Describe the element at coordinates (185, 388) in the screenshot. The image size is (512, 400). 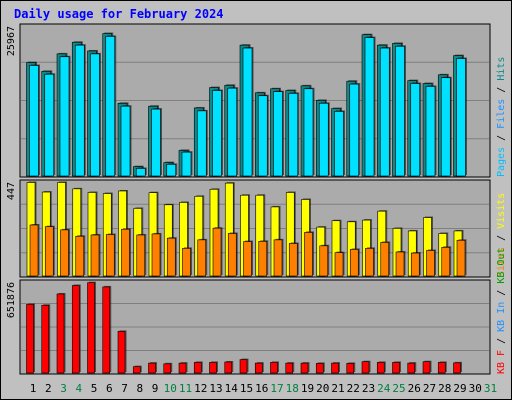
I see `x-tick-label: 11` at that location.